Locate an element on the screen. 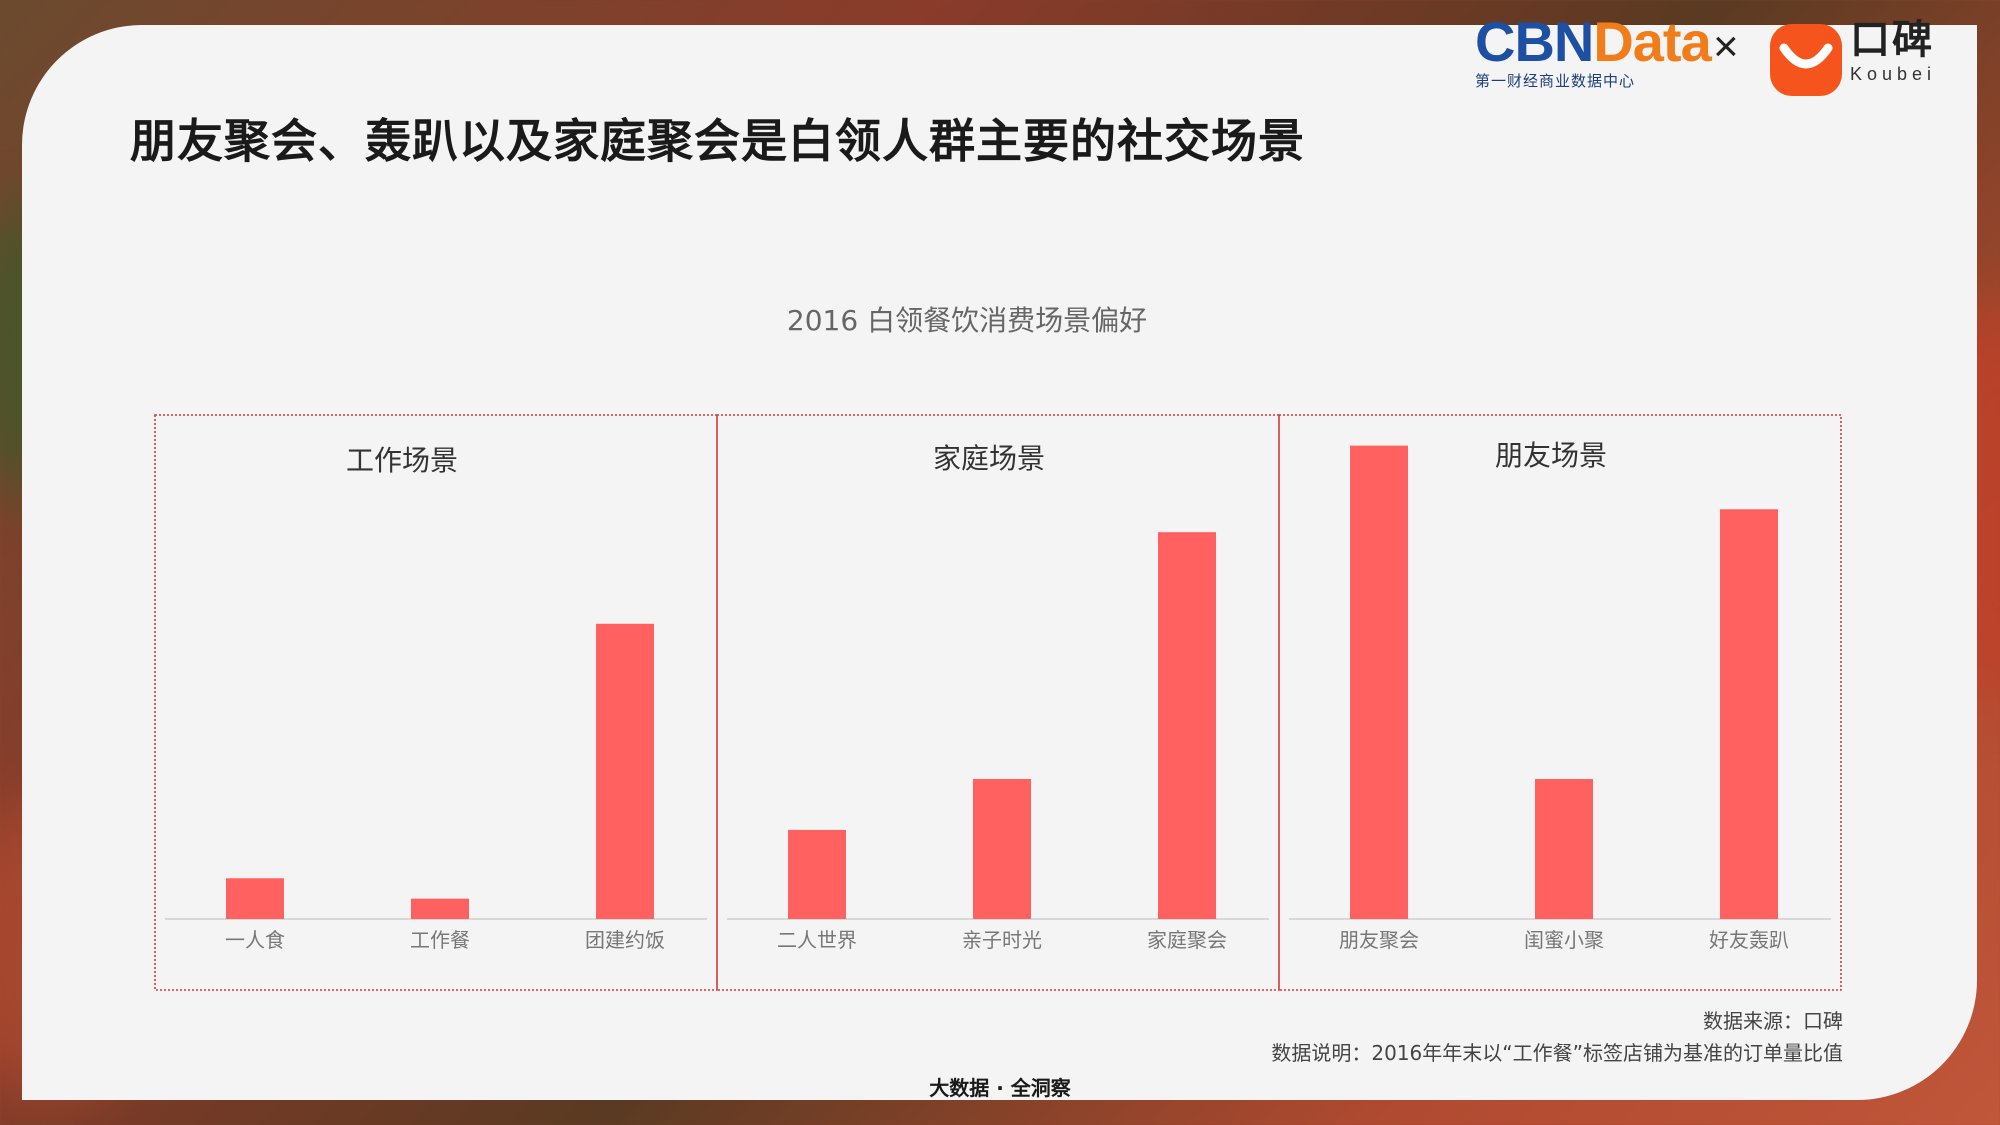  category-label: 家庭聚会 is located at coordinates (1187, 940).